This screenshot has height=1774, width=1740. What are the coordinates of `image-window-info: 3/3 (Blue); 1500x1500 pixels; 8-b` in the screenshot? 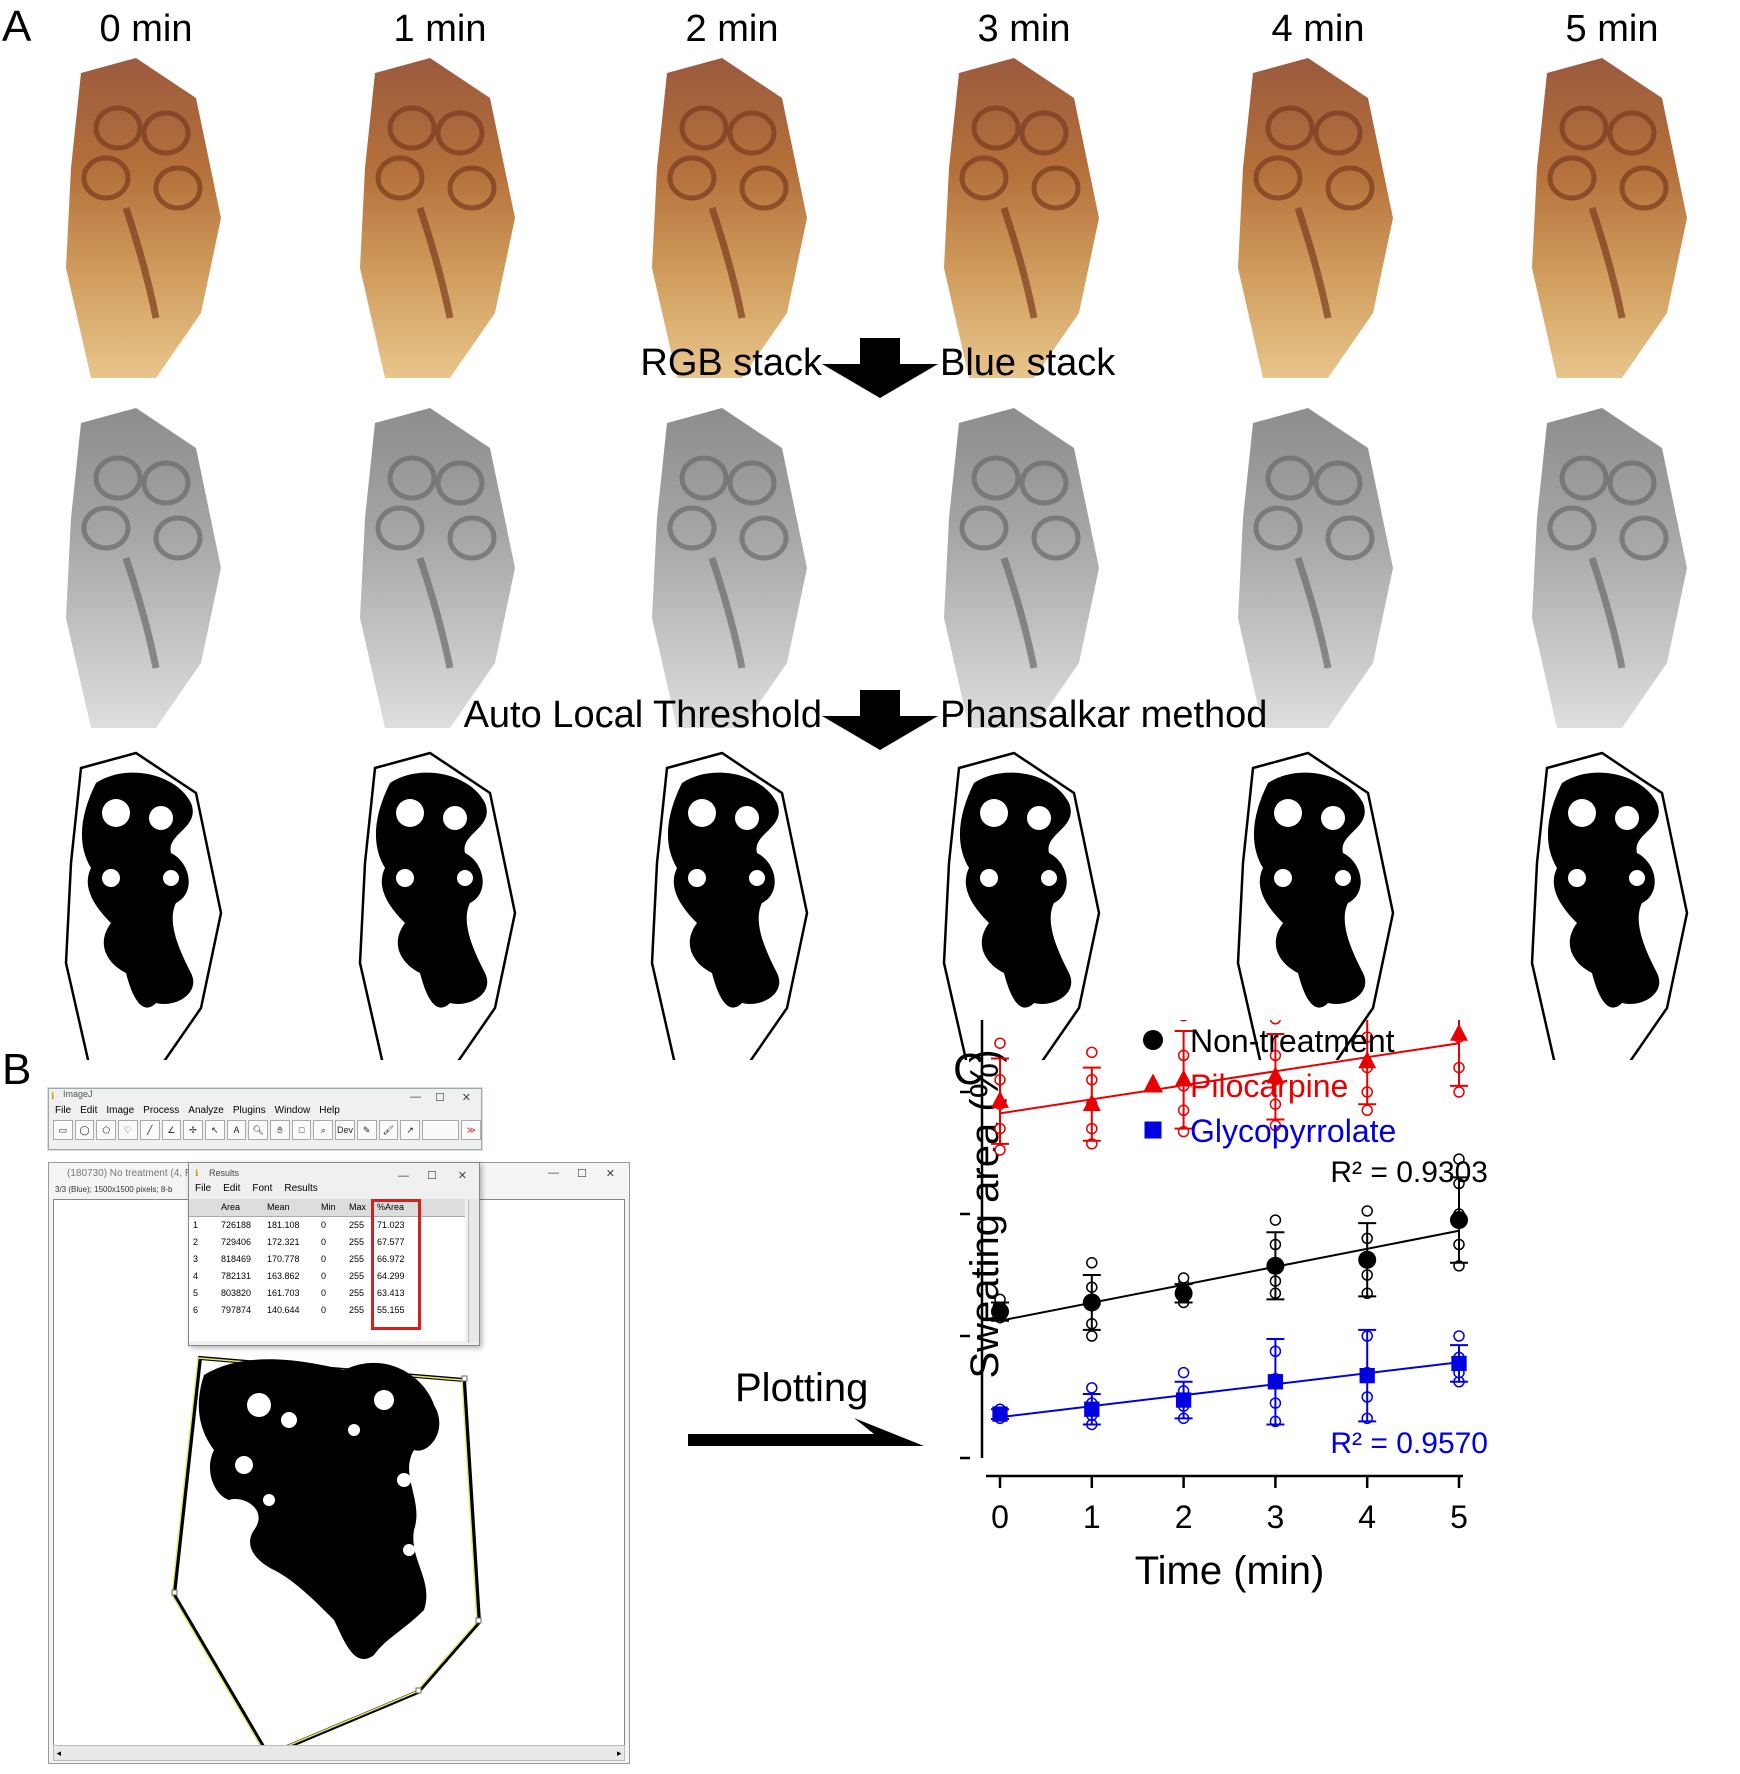 It's located at (114, 1189).